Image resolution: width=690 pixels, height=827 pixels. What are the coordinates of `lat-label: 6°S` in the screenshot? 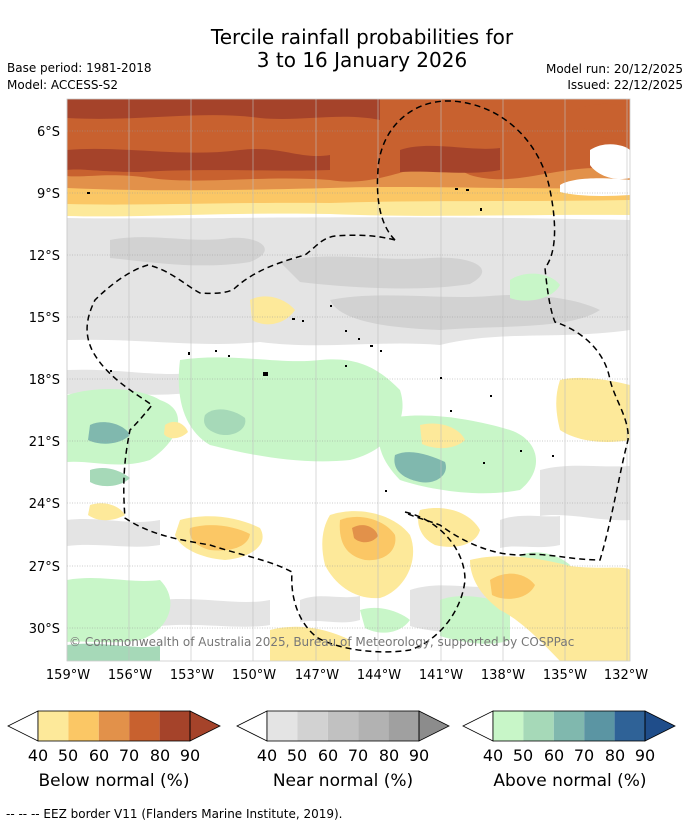 It's located at (48, 132).